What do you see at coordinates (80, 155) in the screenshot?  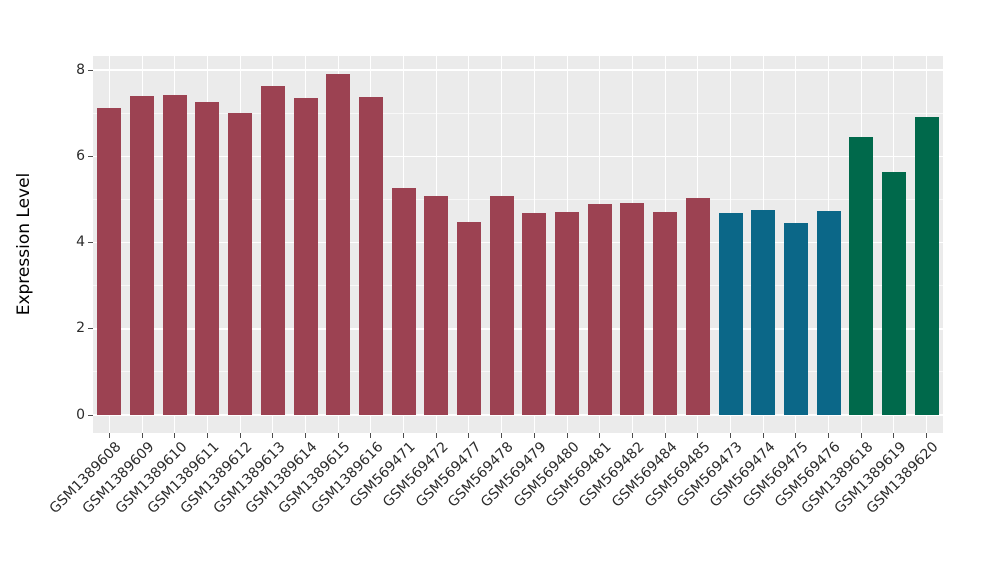 I see `y-tick-label: 6` at bounding box center [80, 155].